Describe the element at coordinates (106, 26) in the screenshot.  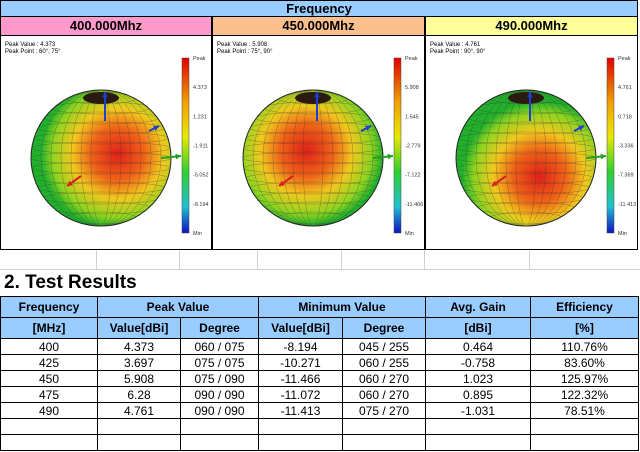
I see `frequency-label: 400.000Mhz` at that location.